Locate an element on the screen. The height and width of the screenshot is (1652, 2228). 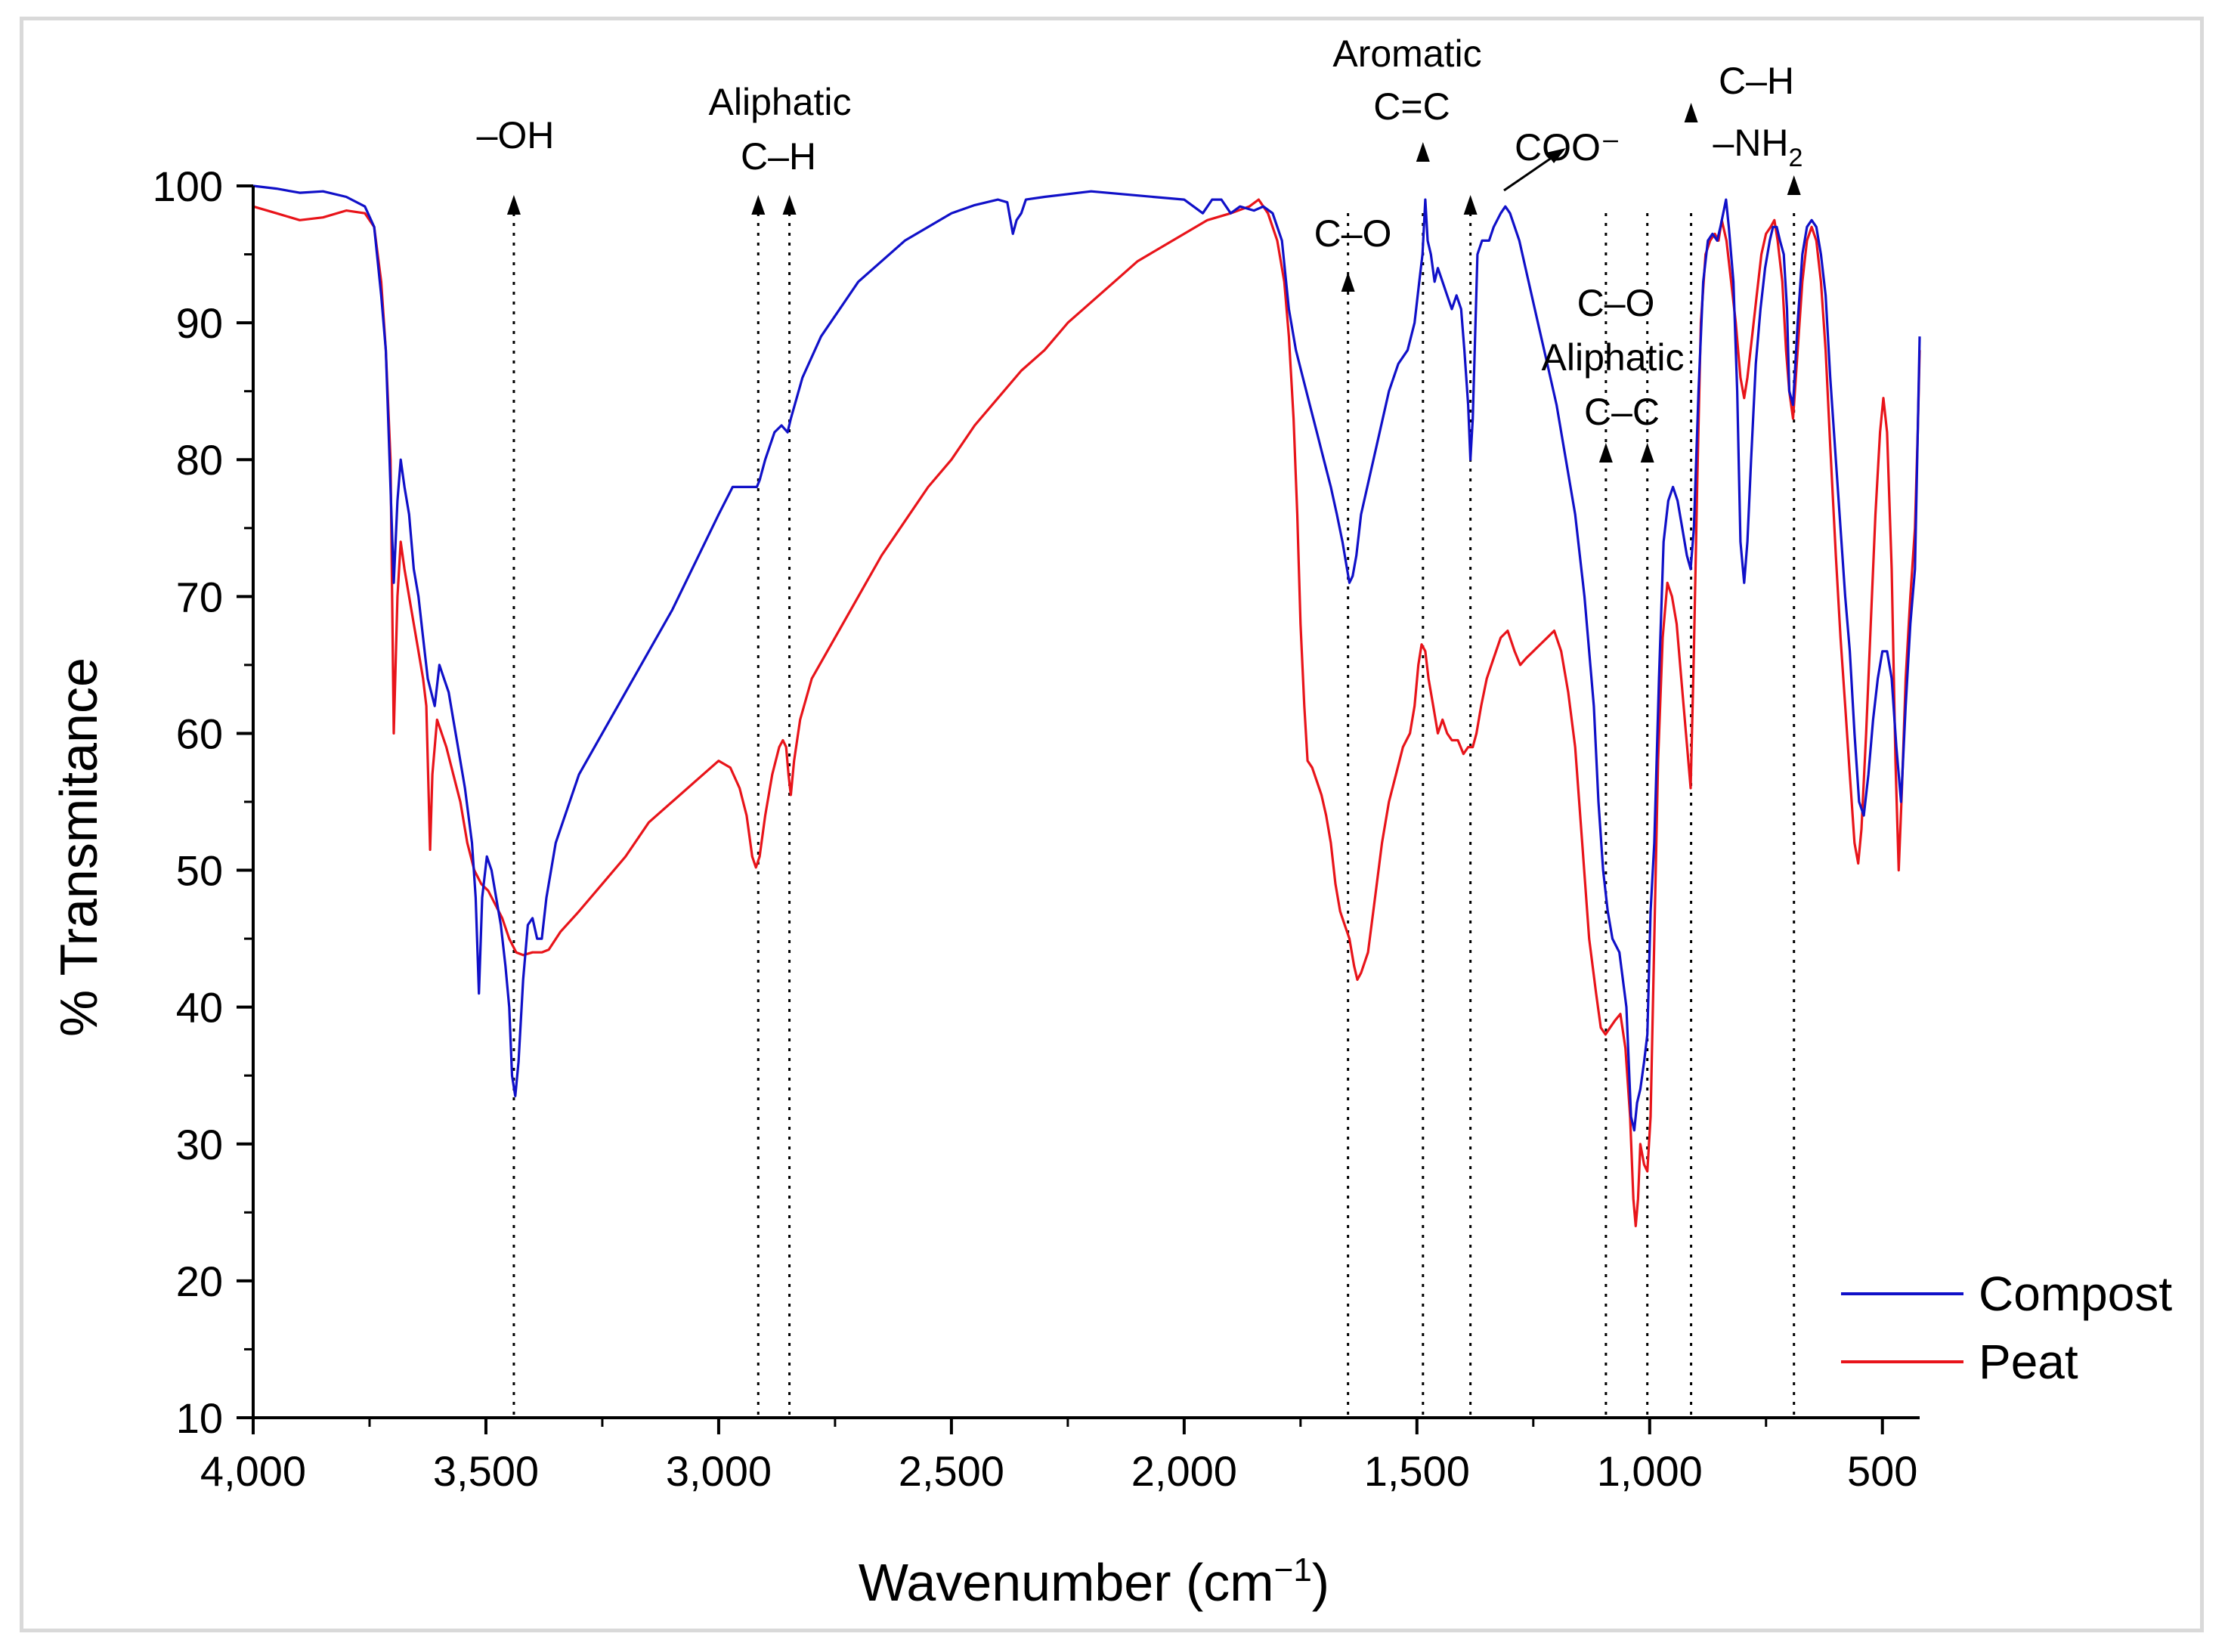
y-tick-label: 100 is located at coordinates (188, 186).